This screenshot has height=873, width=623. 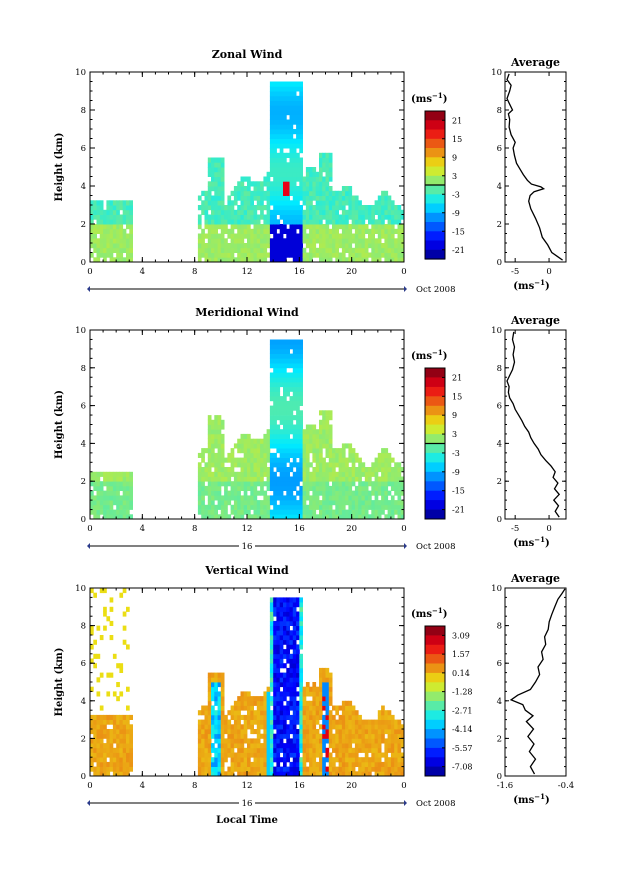 I want to click on date-bar-label: 16, so click(x=247, y=804).